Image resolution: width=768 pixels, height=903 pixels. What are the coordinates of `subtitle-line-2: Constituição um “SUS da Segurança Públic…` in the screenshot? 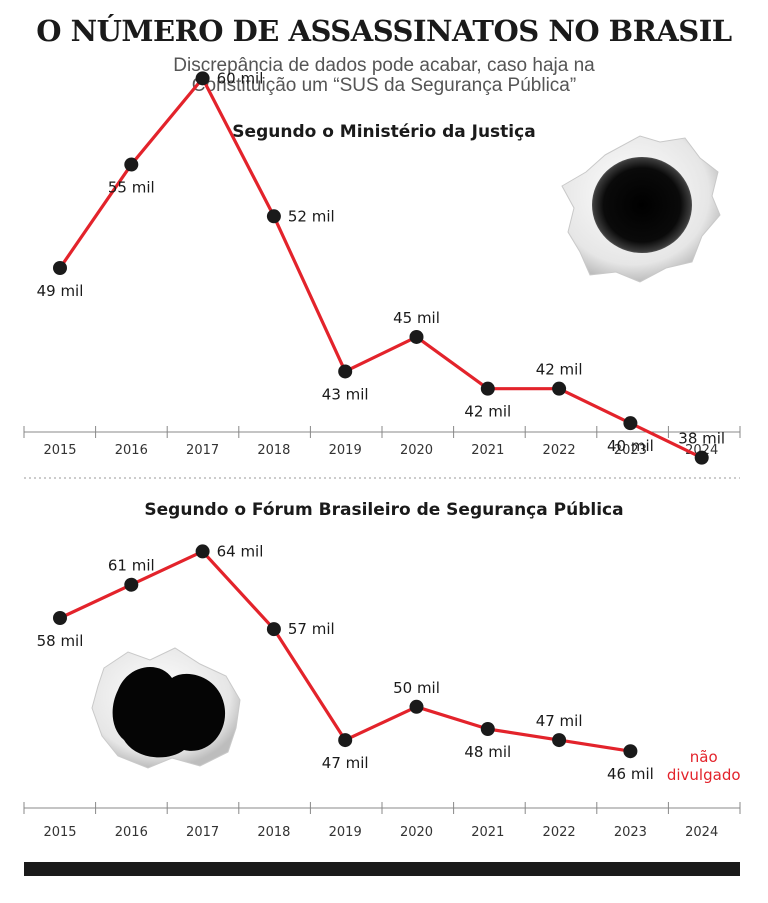 It's located at (384, 85).